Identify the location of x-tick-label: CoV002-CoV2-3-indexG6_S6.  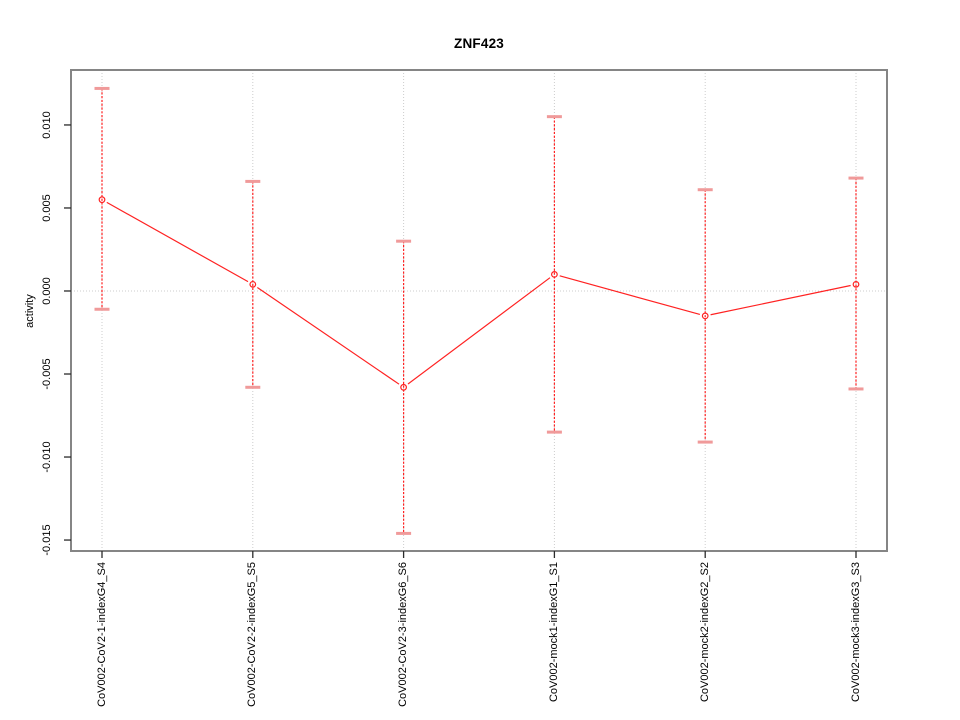
(403, 634).